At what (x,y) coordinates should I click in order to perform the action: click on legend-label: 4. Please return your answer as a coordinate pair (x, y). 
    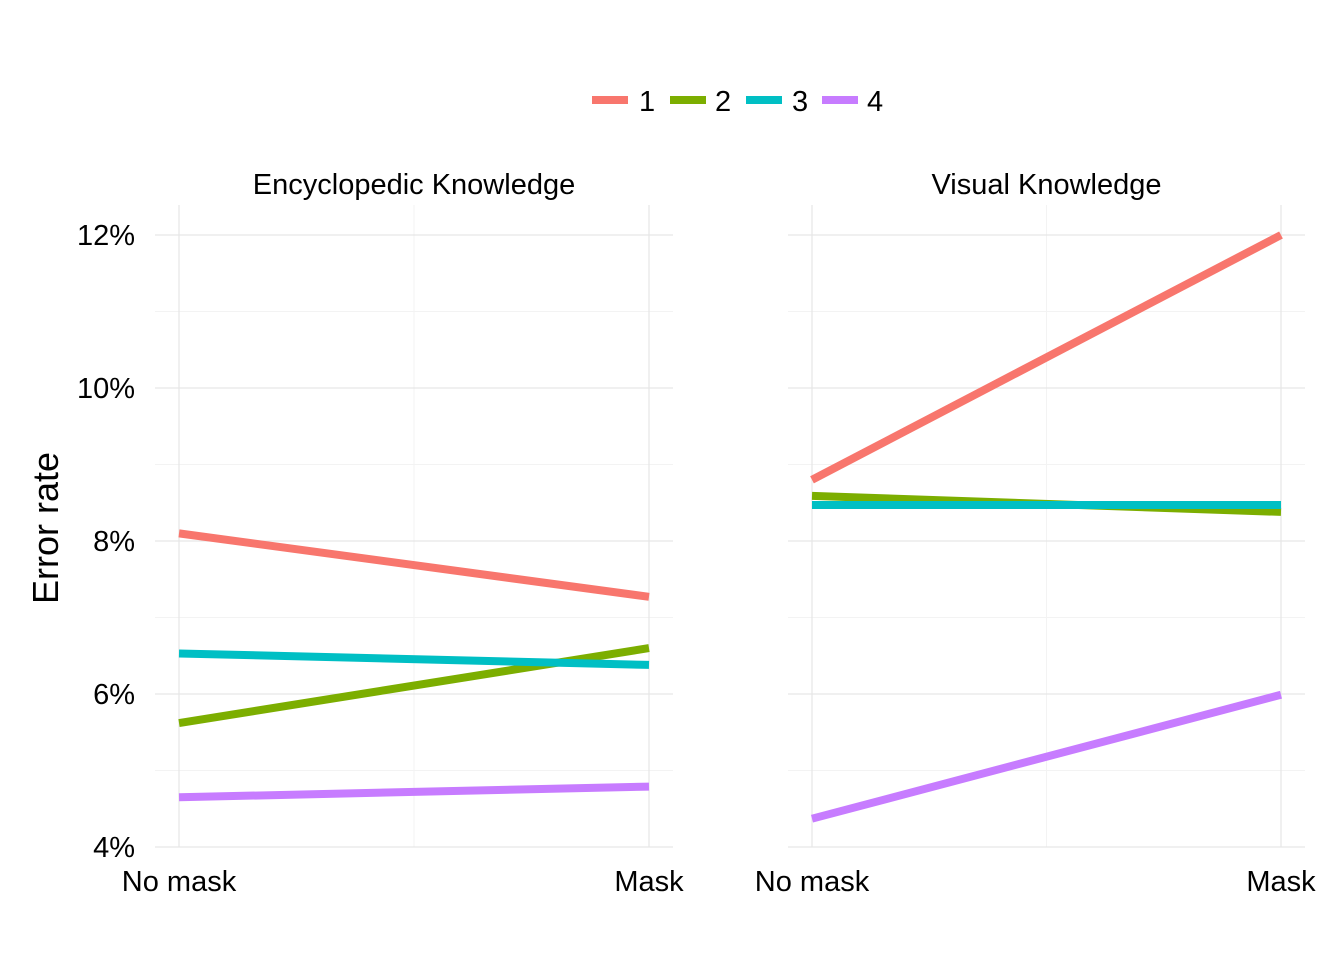
    Looking at the image, I should click on (875, 102).